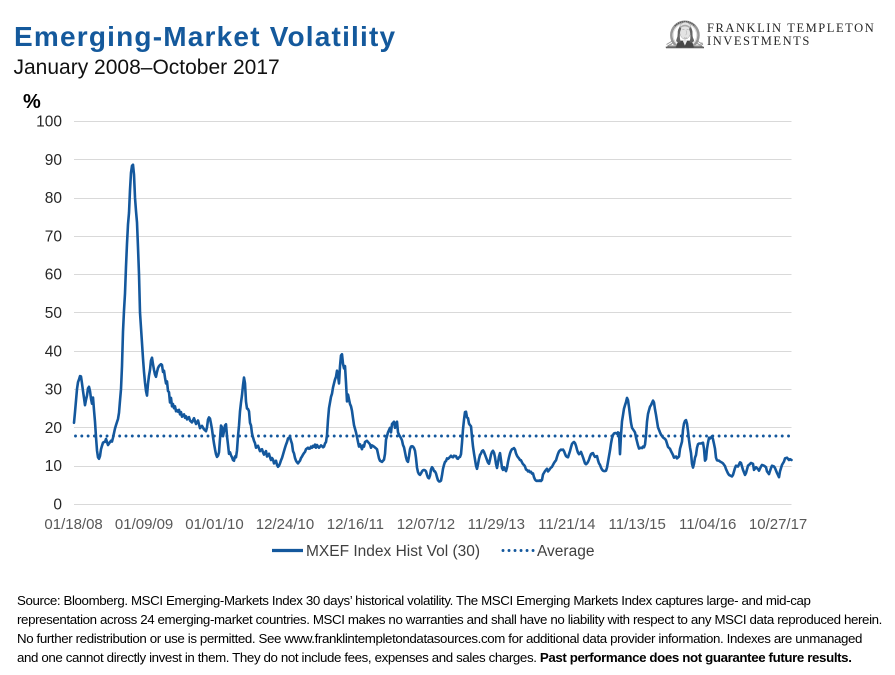  What do you see at coordinates (496, 524) in the screenshot?
I see `svg-text: 11/29/13` at bounding box center [496, 524].